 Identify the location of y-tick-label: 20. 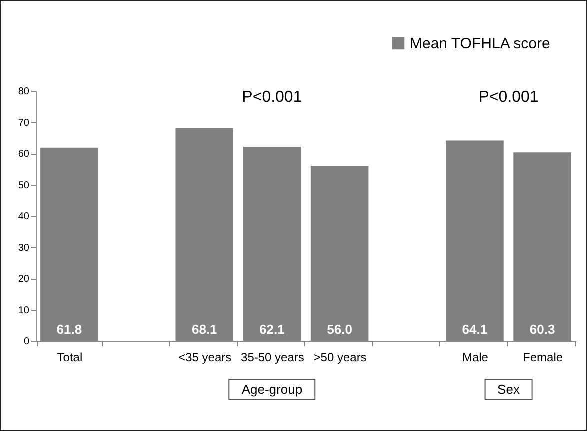
(24, 279).